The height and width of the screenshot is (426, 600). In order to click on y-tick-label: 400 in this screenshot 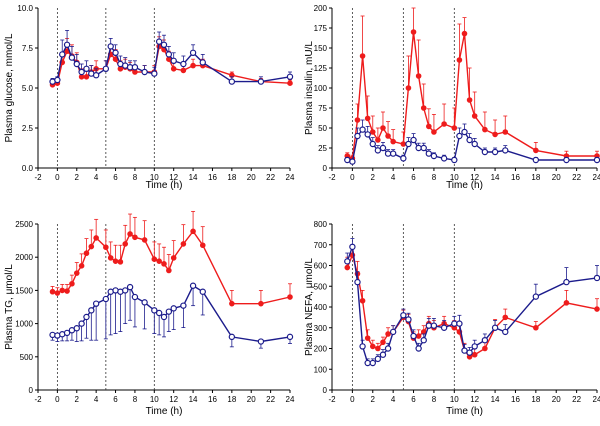, I will do `click(321, 307)`.